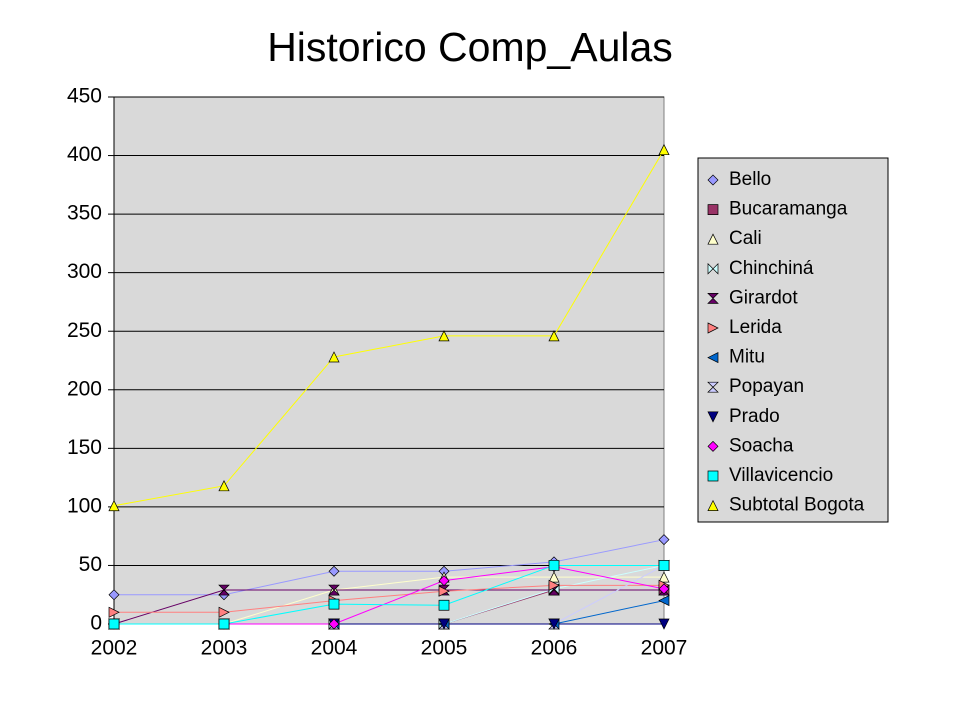 The image size is (960, 720). Describe the element at coordinates (745, 238) in the screenshot. I see `legend-label: Cali` at that location.